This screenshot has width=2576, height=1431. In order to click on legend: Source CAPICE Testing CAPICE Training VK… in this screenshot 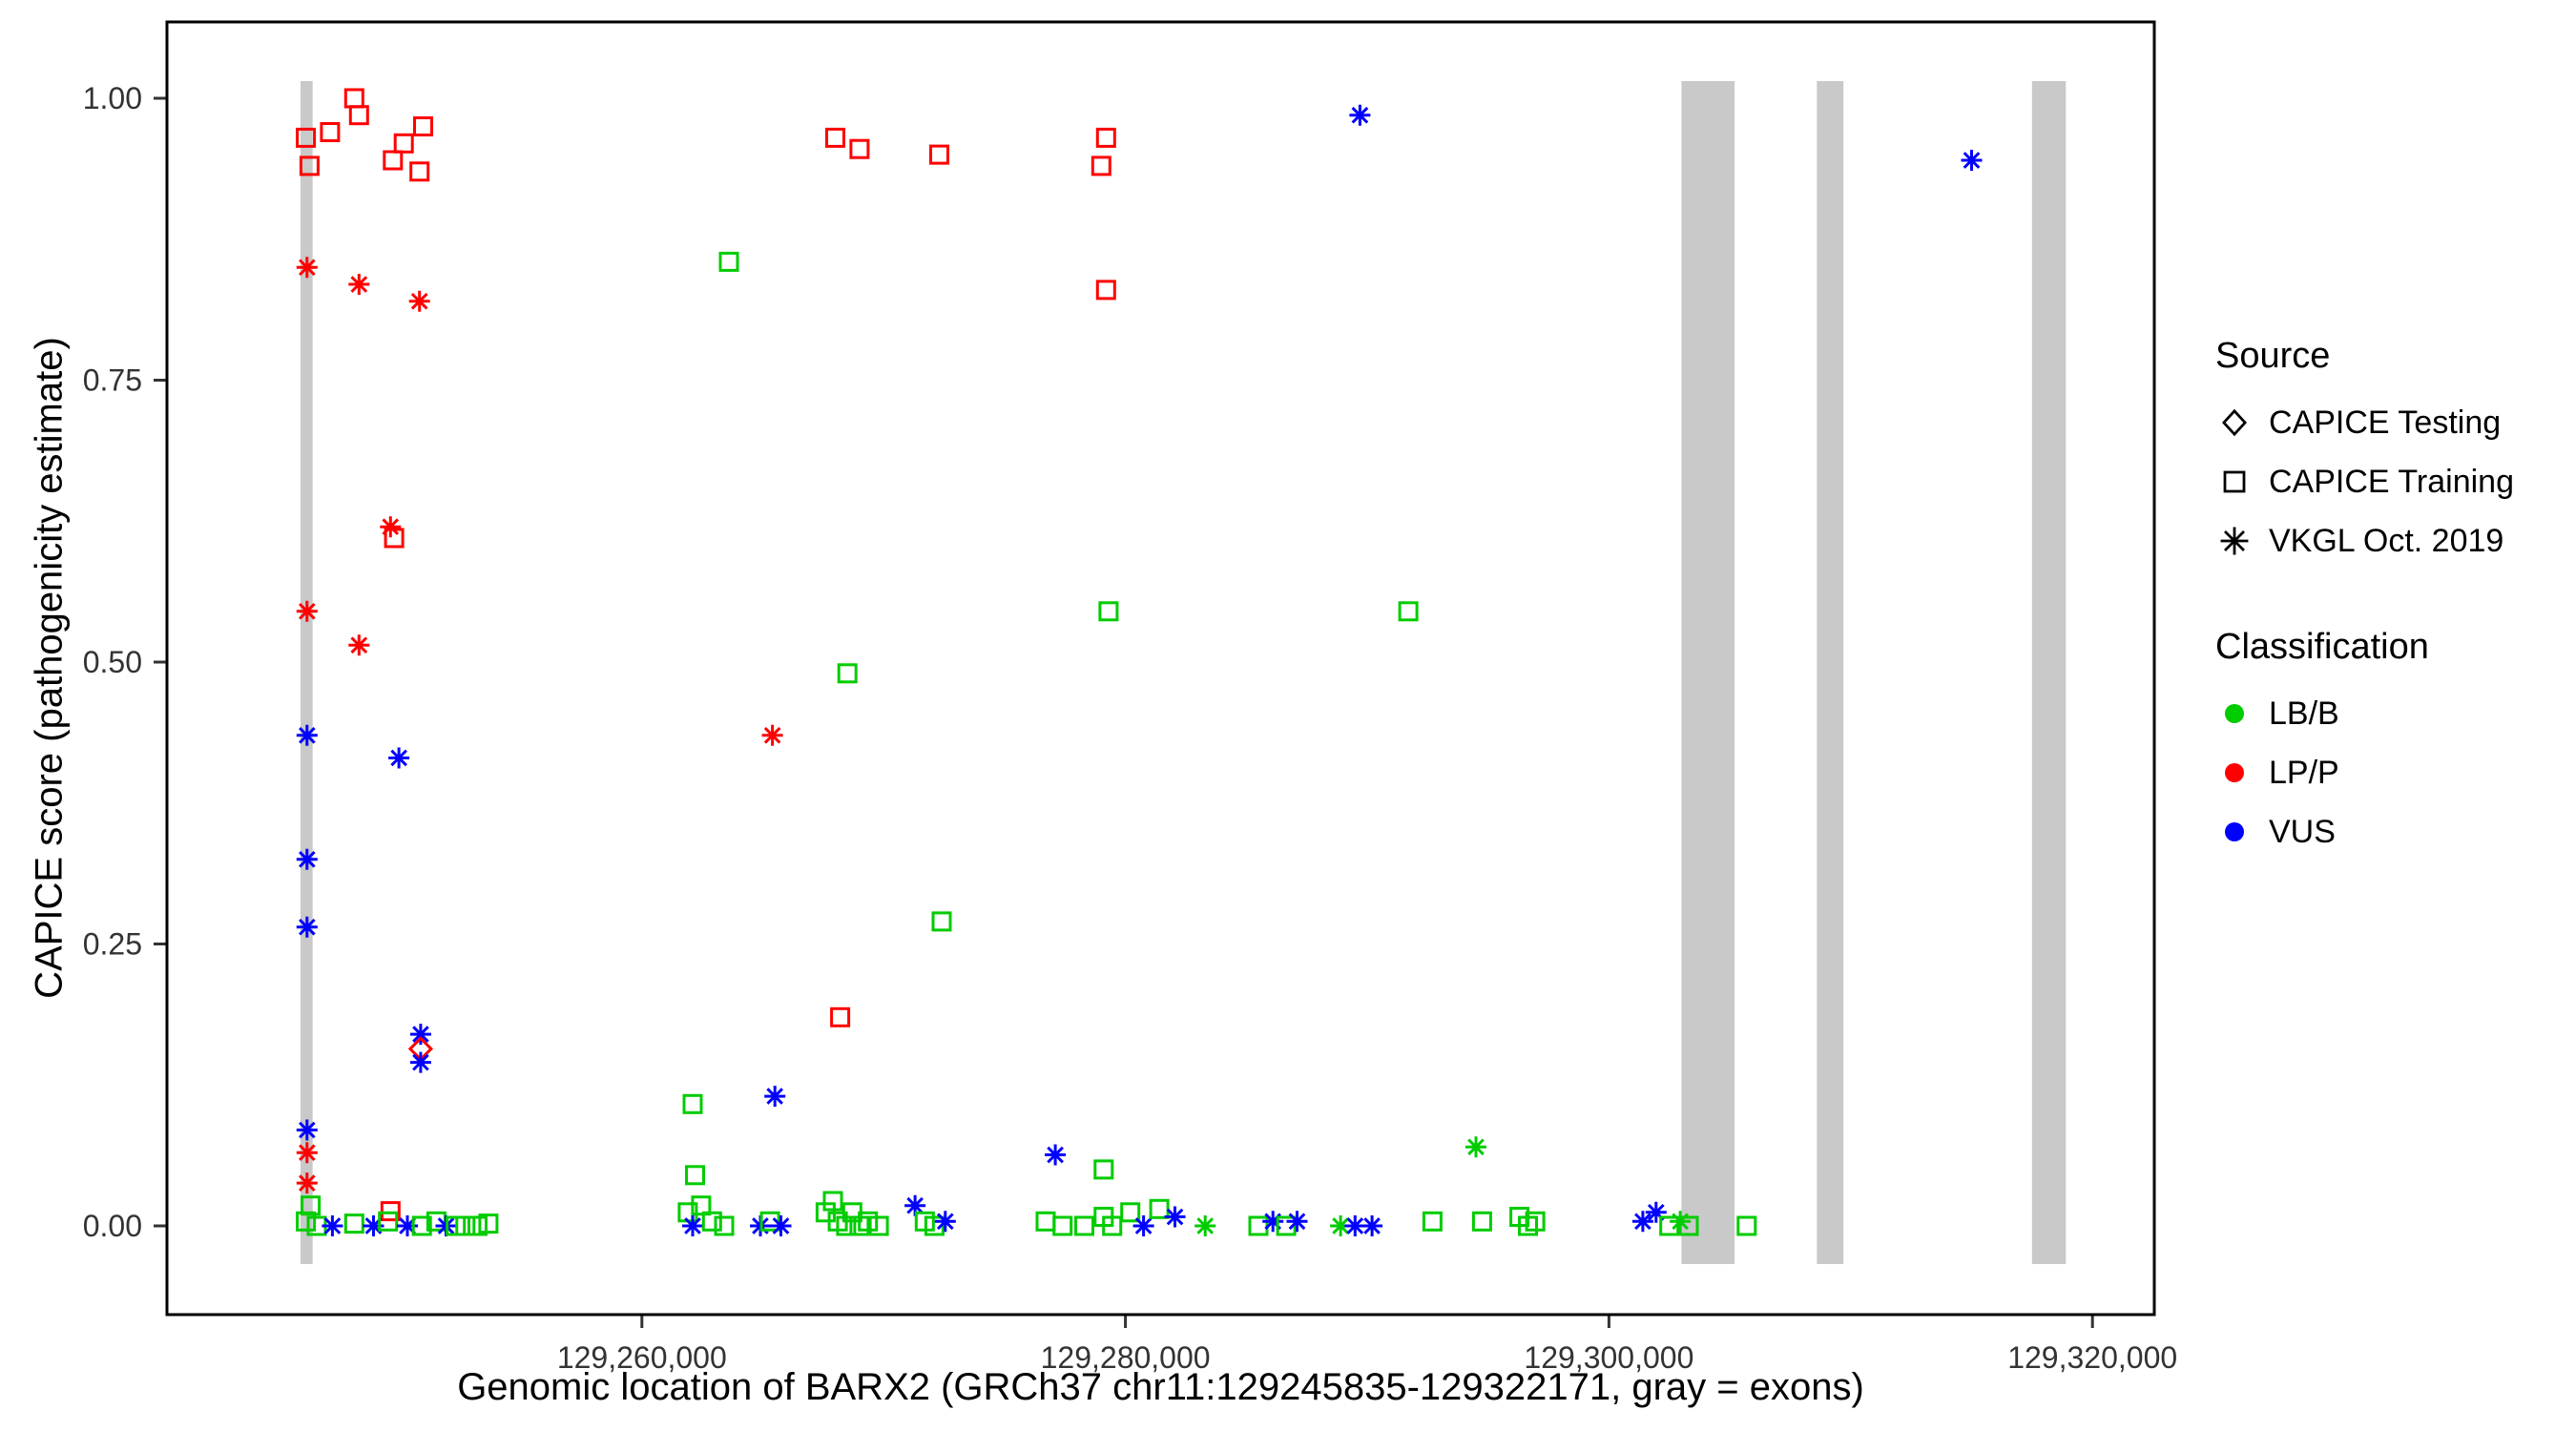, I will do `click(2364, 627)`.